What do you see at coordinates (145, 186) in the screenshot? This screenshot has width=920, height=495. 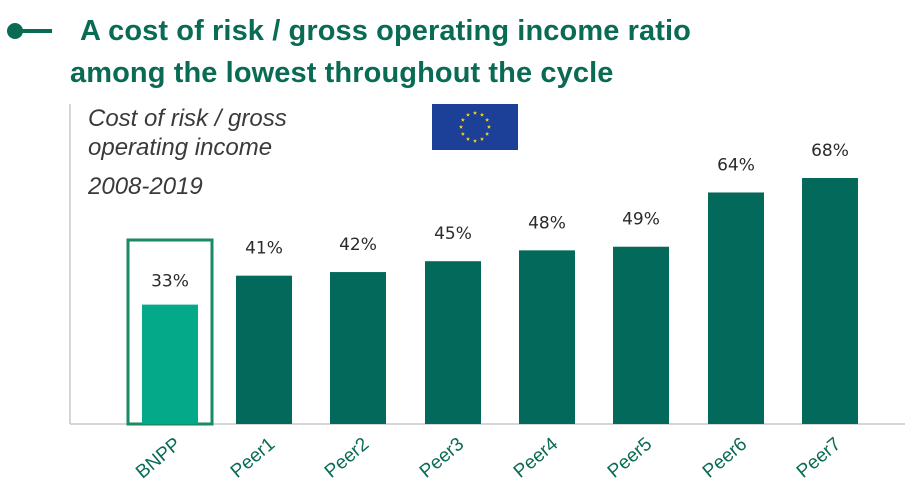 I see `chart-period: 2008-2019` at bounding box center [145, 186].